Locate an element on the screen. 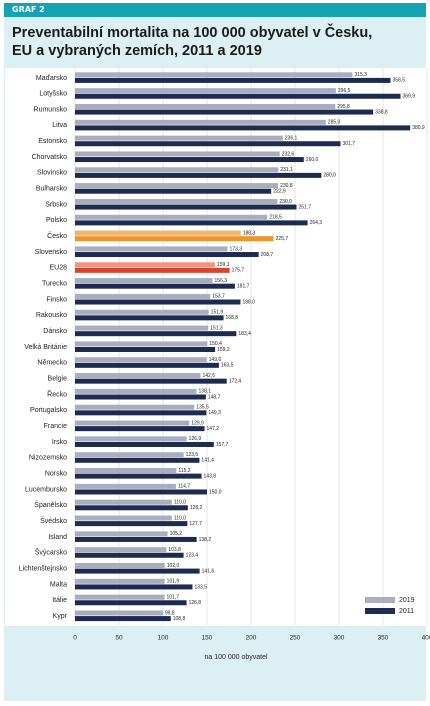 The height and width of the screenshot is (706, 430). value-label: 123,5 is located at coordinates (192, 455).